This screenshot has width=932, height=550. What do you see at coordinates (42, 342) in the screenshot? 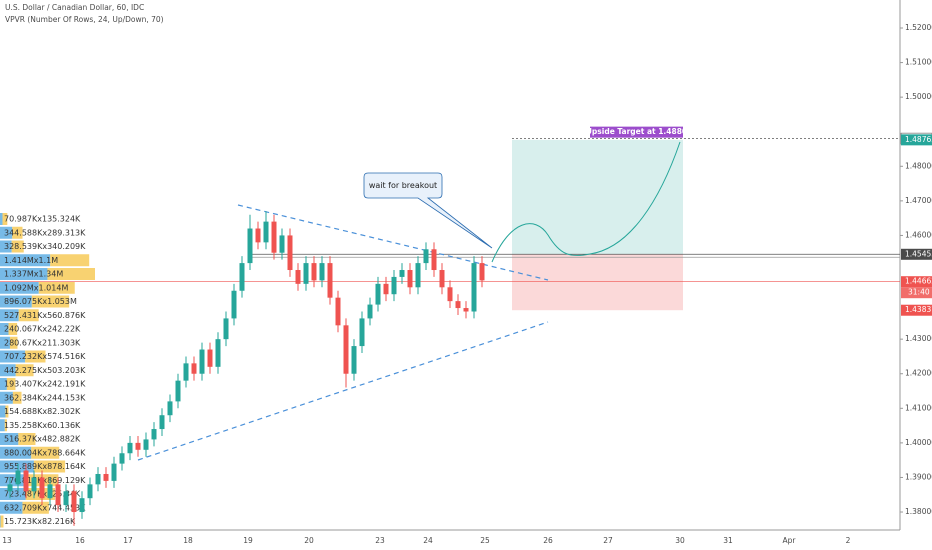
I see `vp-label: 280.67Kx211.303K` at bounding box center [42, 342].